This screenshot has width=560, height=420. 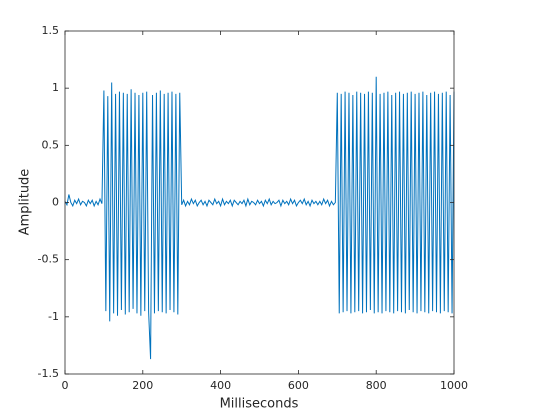 What do you see at coordinates (376, 385) in the screenshot?
I see `x-tick-label: 800` at bounding box center [376, 385].